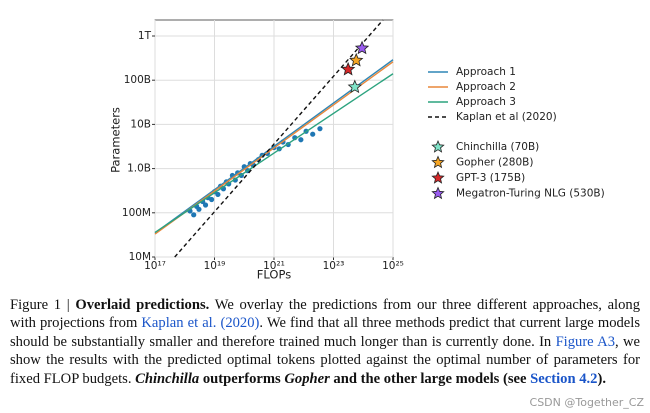 The height and width of the screenshot is (413, 650). I want to click on watermark: CSDN @Together_CZ, so click(586, 402).